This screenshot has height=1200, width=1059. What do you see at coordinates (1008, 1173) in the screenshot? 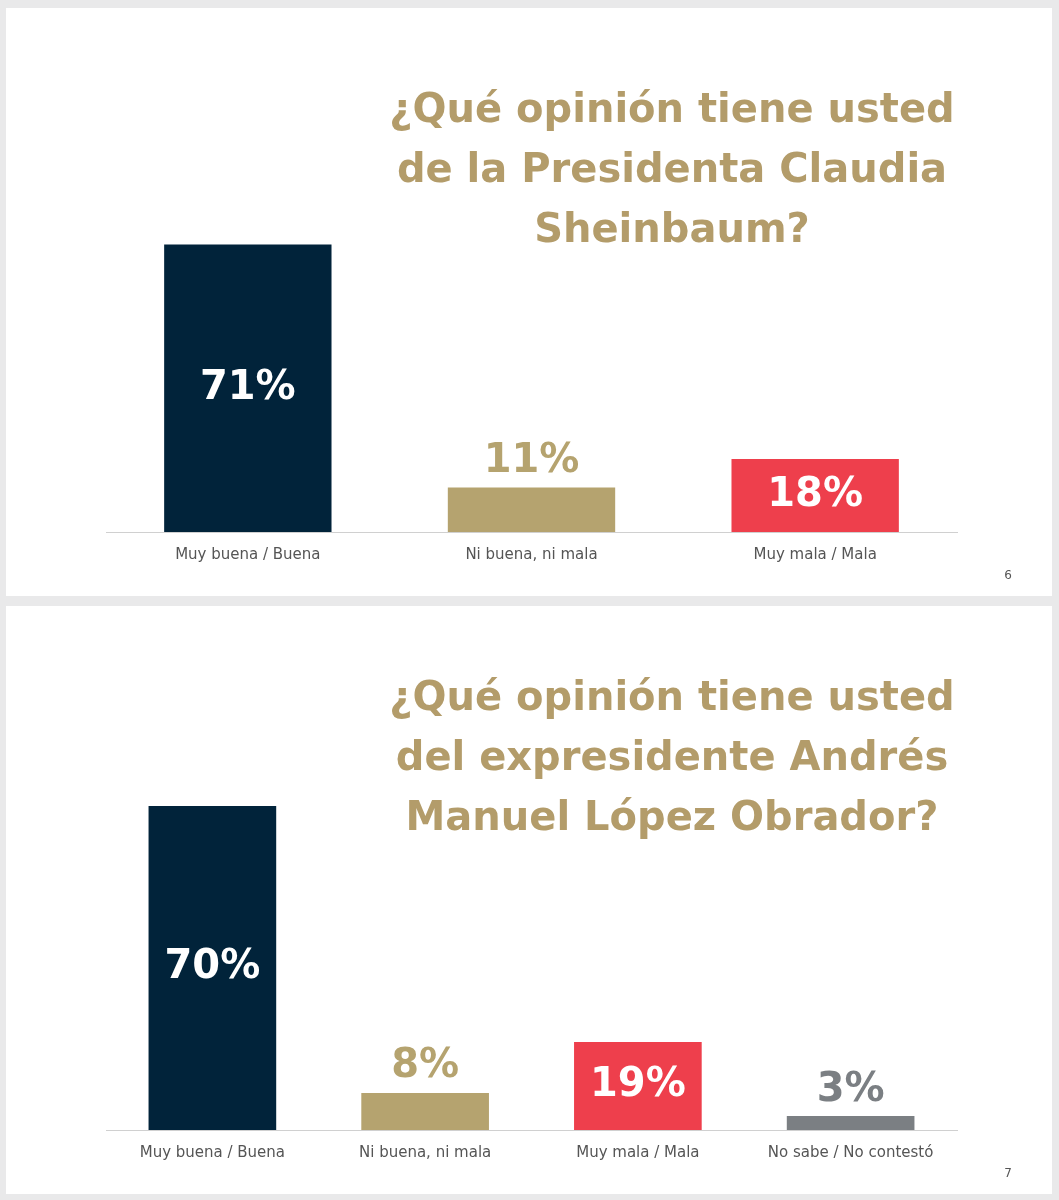
I see `text: 7` at bounding box center [1008, 1173].